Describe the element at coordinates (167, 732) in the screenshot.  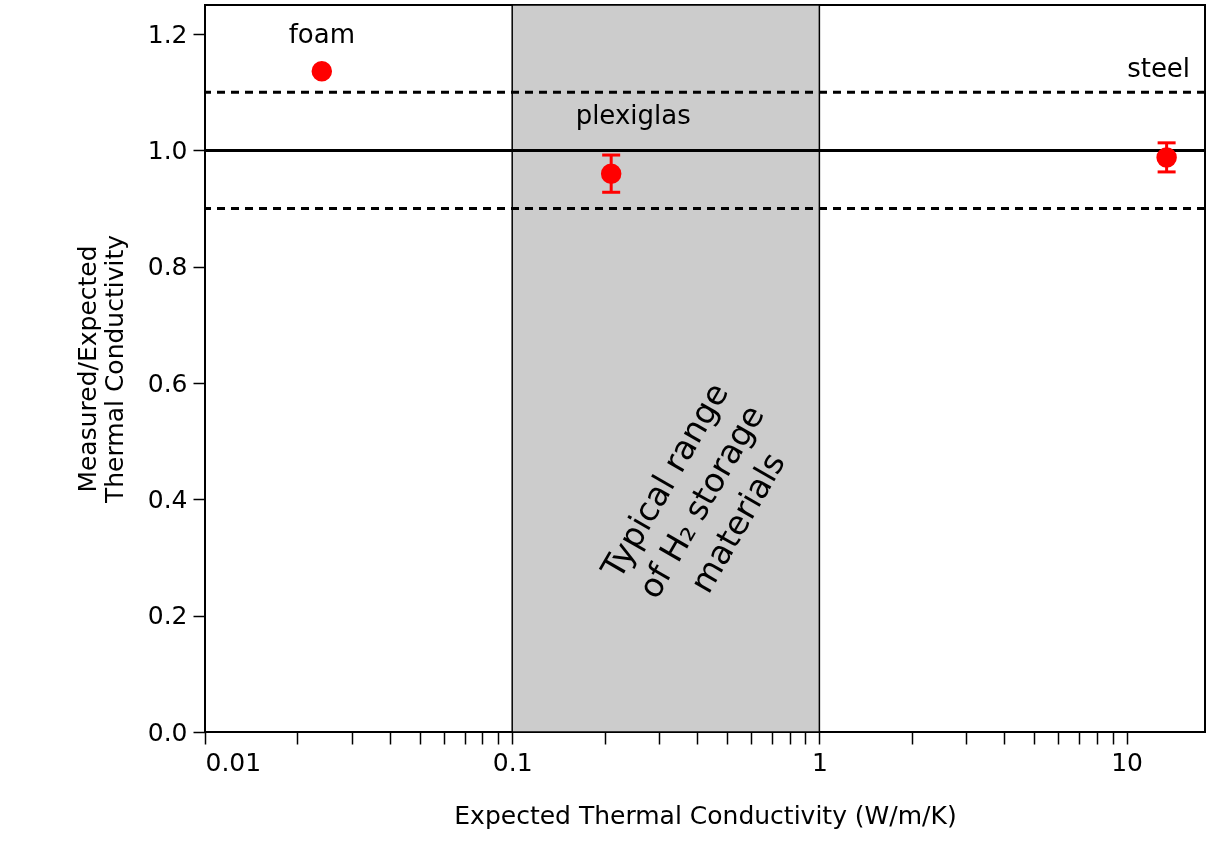
I see `y-tick-label: 0.0` at that location.